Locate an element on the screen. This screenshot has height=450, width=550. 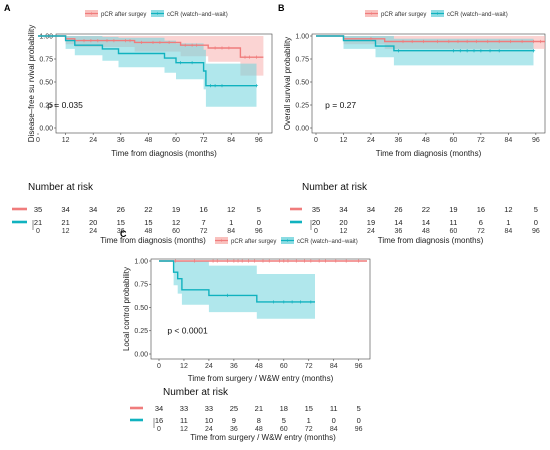
risk-x-axis-label: Time from diagnosis (months) is located at coordinates (153, 240).